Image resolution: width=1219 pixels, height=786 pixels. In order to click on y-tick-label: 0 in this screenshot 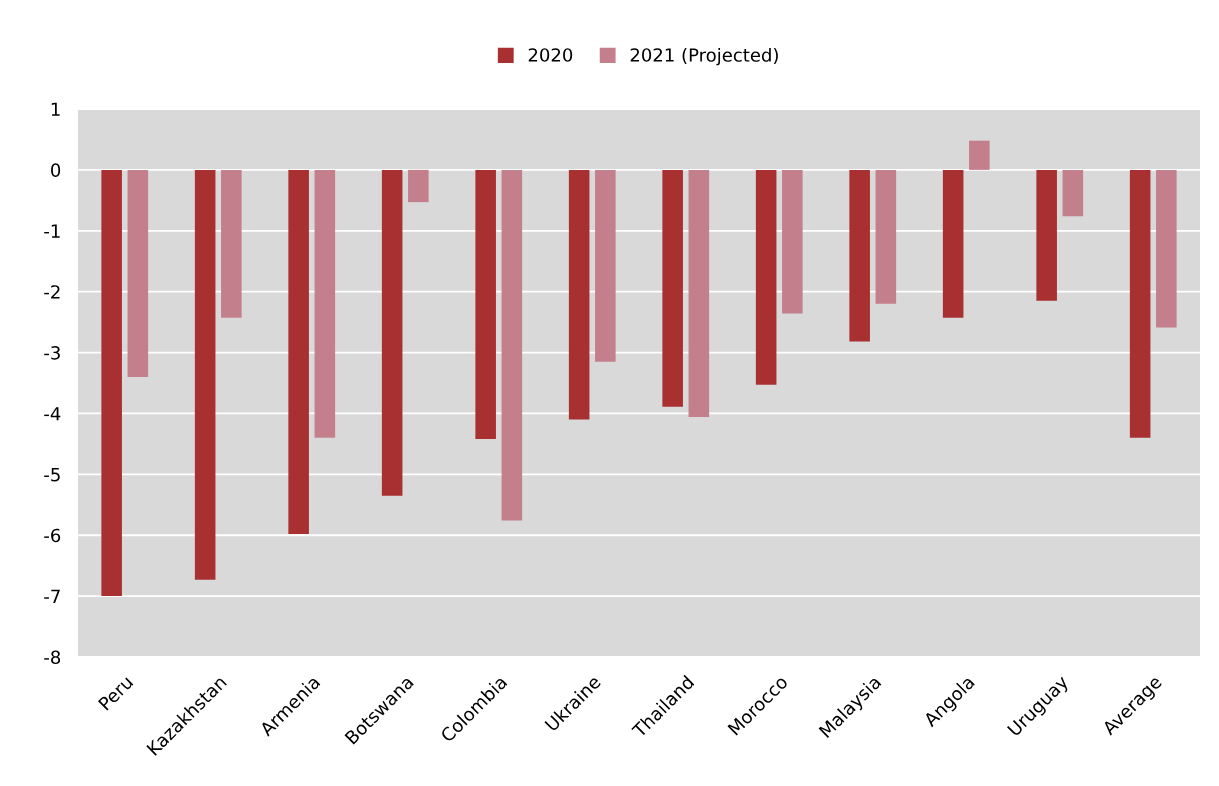, I will do `click(56, 170)`.